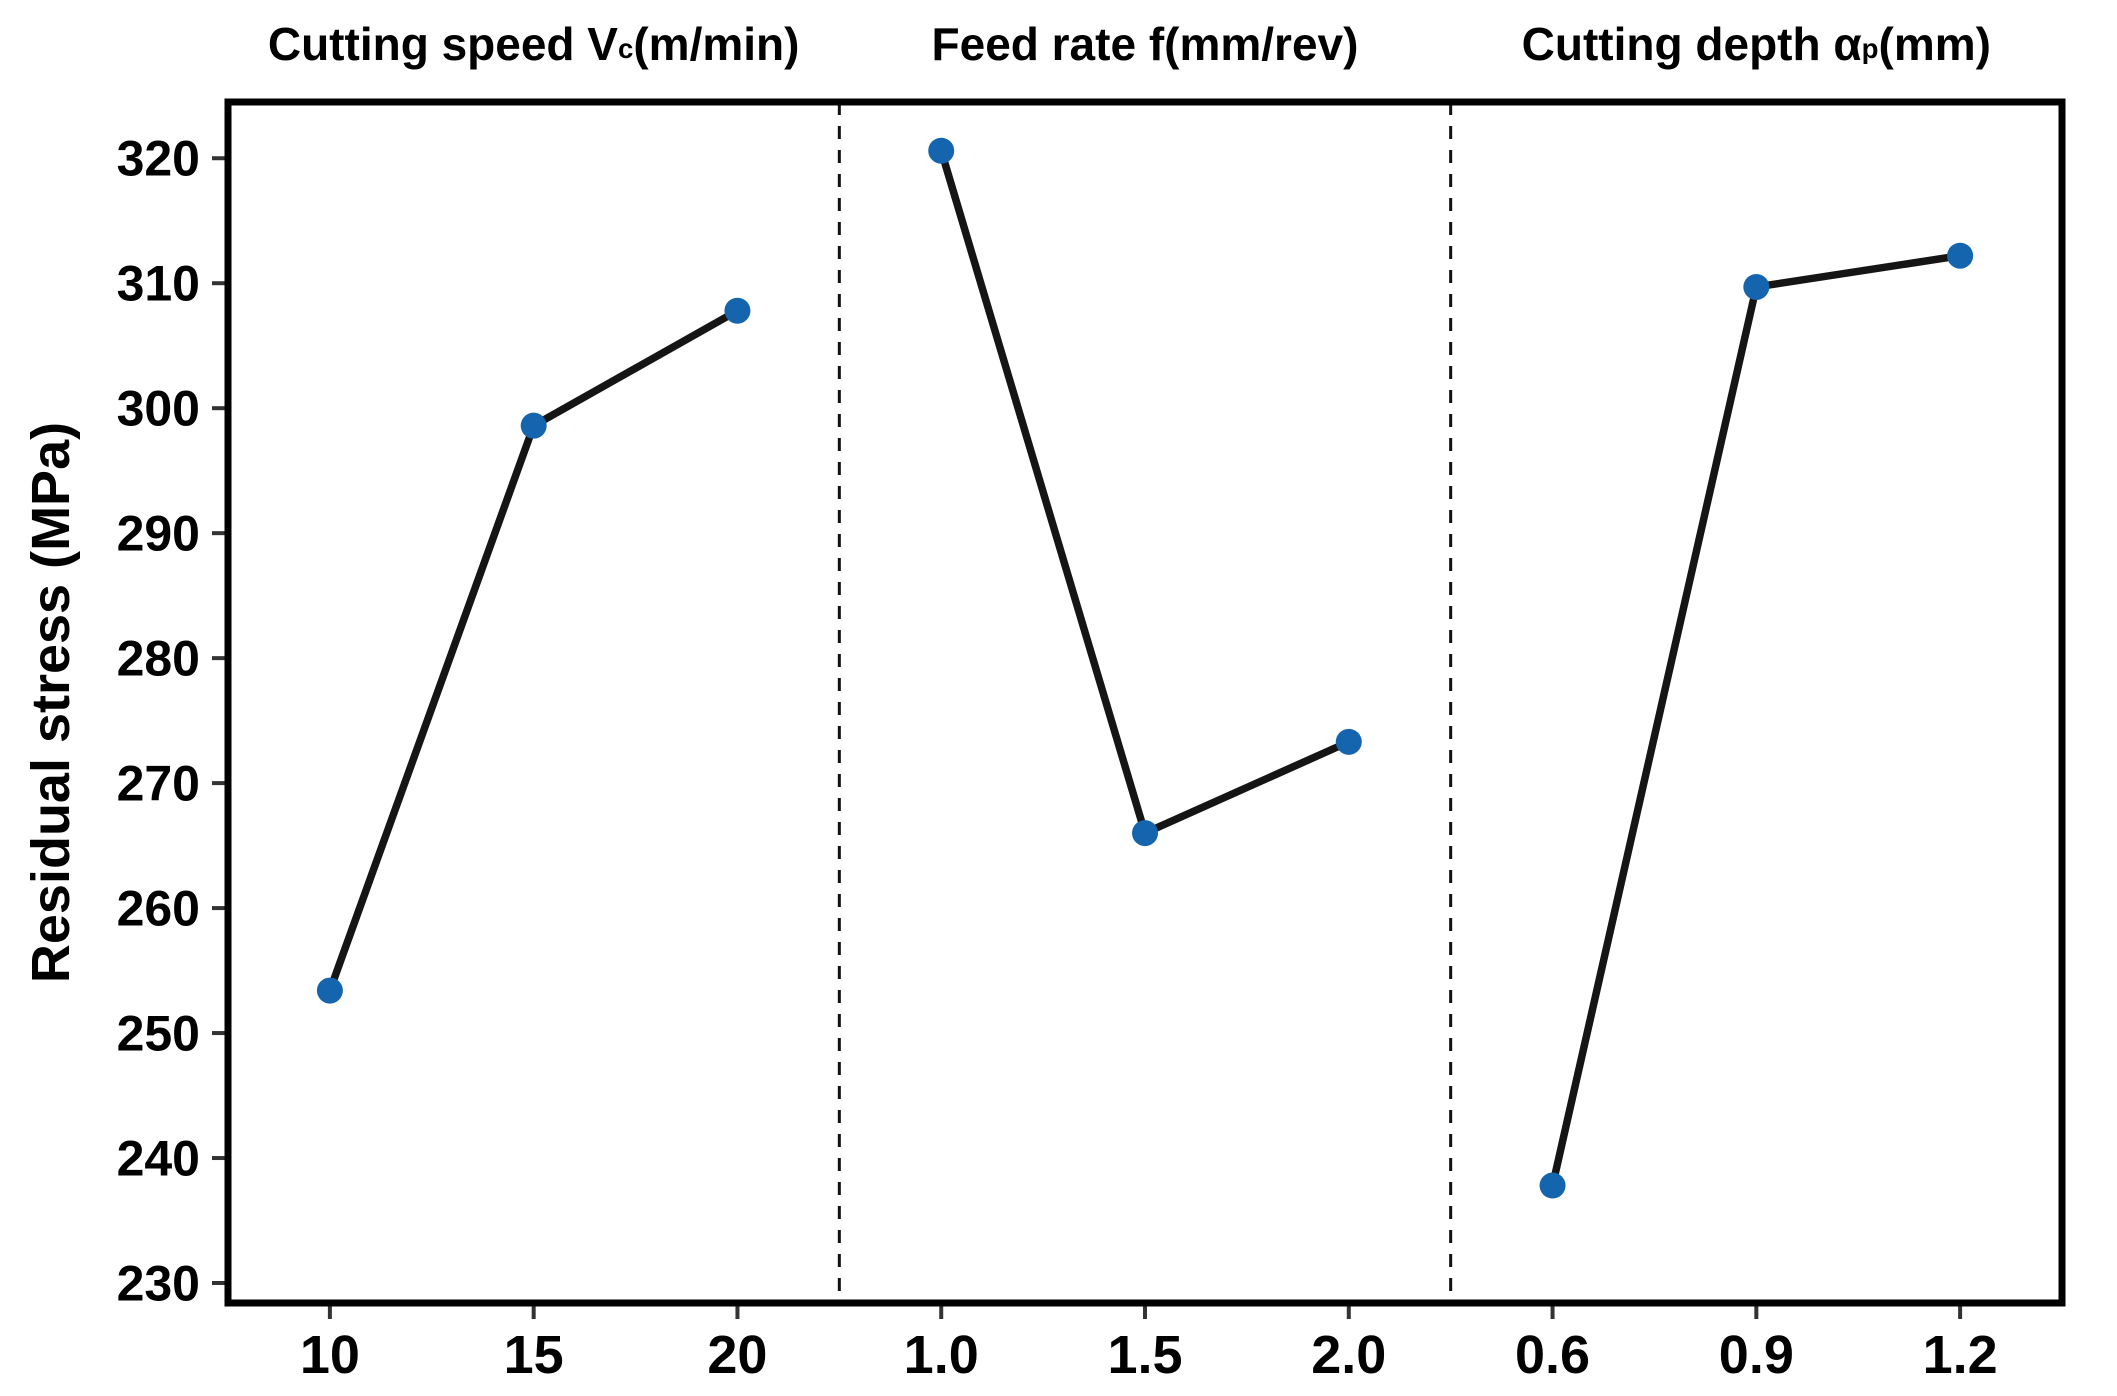 The height and width of the screenshot is (1396, 2117). Describe the element at coordinates (158, 784) in the screenshot. I see `y-tick-label: 270` at that location.